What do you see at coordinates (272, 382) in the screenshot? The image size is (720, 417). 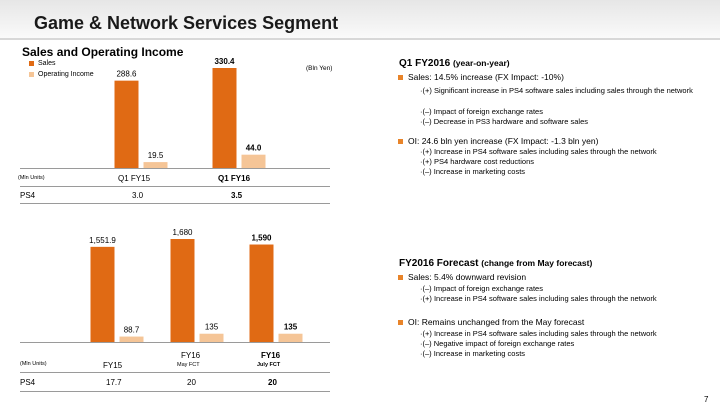 I see `ps4-units-fy16-july: 20` at bounding box center [272, 382].